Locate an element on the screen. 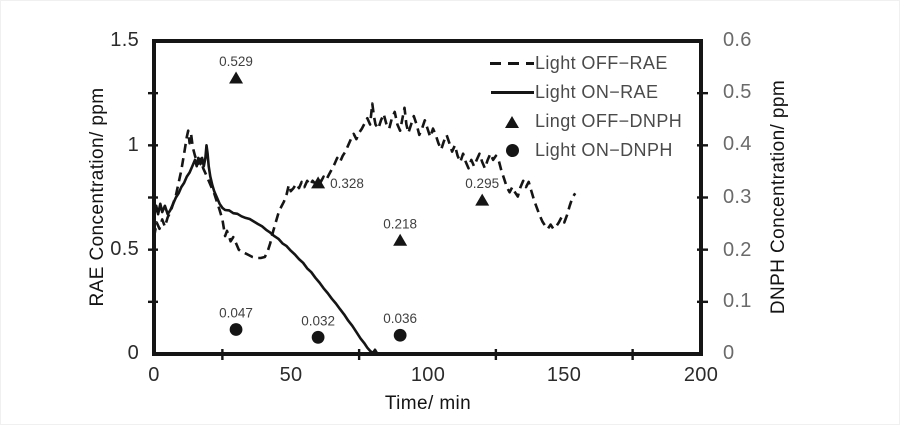 Image resolution: width=900 pixels, height=425 pixels. lingt-off-dnph-point-label: 0.328 is located at coordinates (347, 183).